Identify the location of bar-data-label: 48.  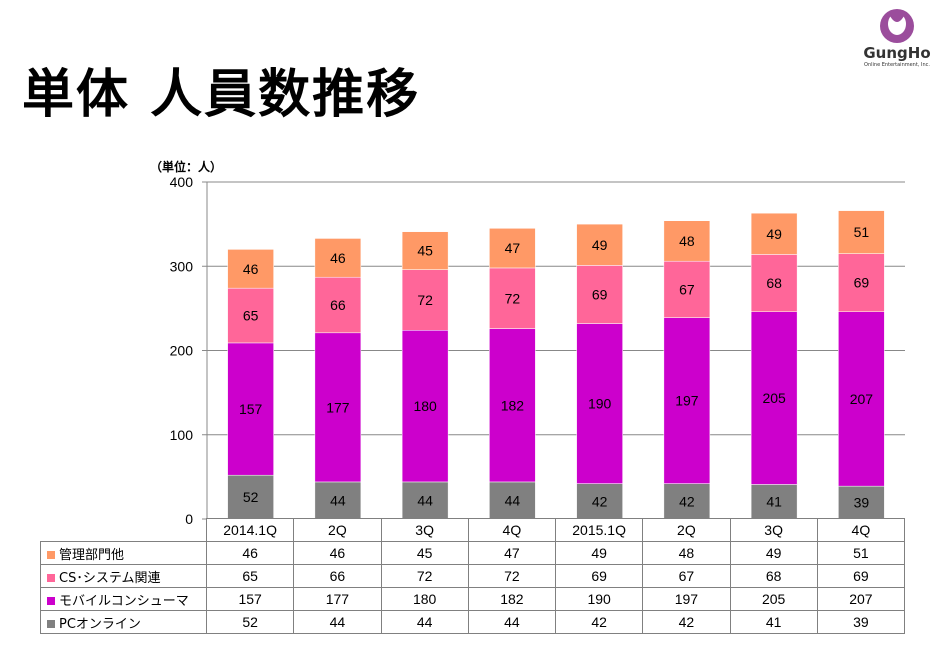
(687, 241).